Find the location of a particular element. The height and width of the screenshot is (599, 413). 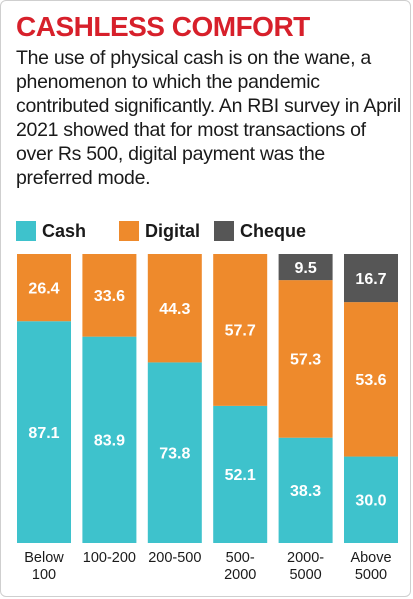

category-label-3: 500-2000 is located at coordinates (240, 566).